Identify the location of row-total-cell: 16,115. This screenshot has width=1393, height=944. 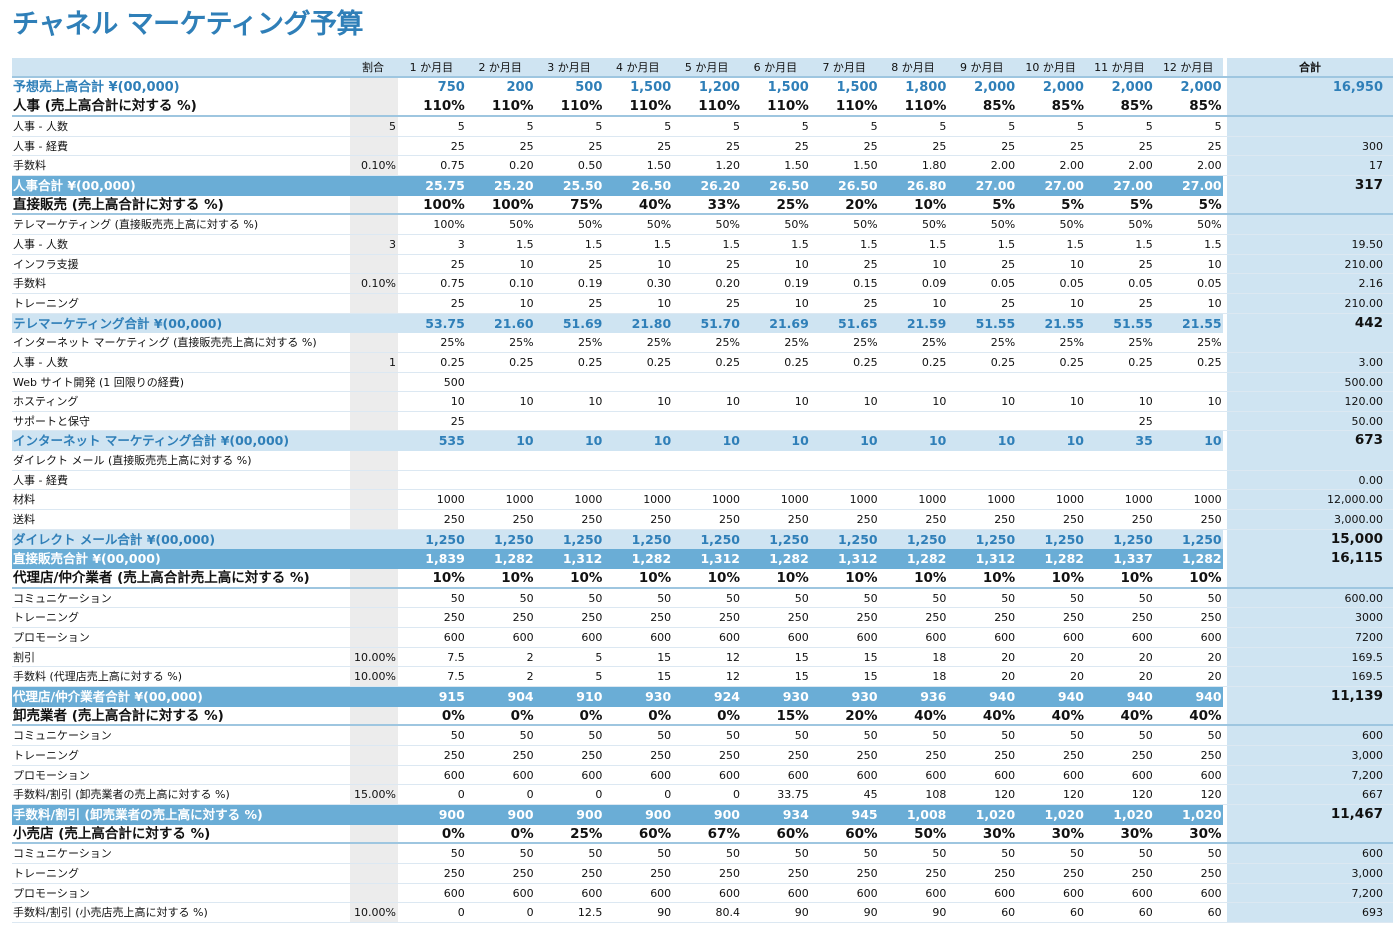
(1310, 559).